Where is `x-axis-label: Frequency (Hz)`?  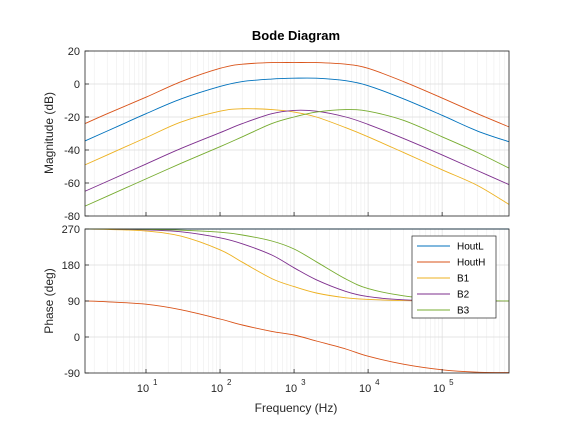 x-axis-label: Frequency (Hz) is located at coordinates (296, 408).